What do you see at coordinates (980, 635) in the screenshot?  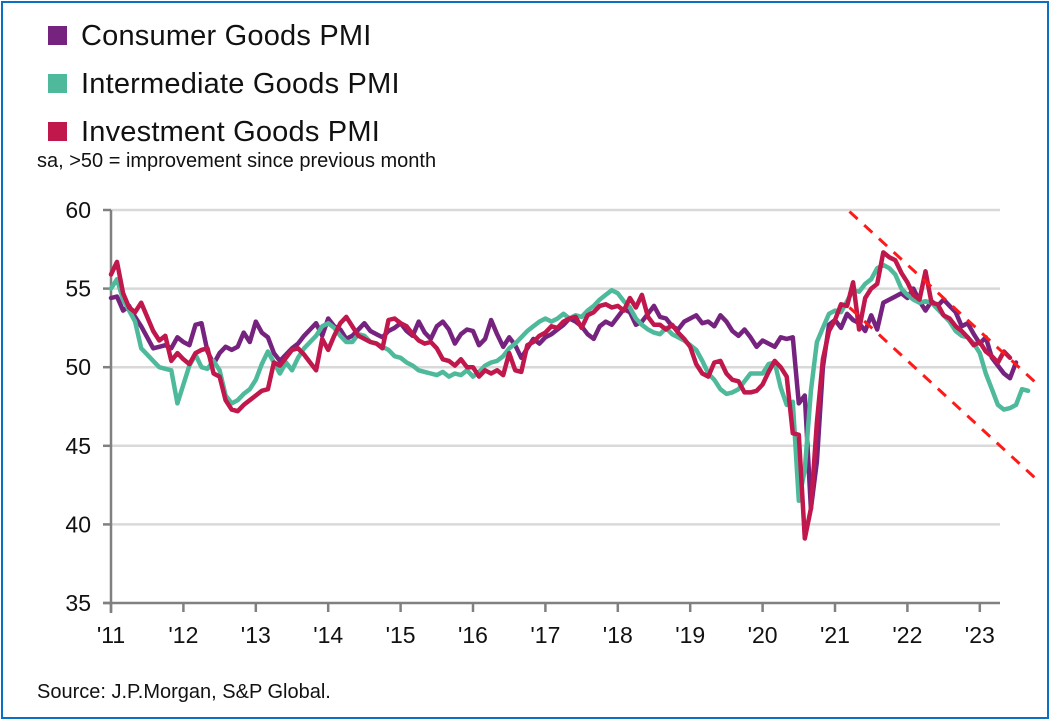 I see `x-tick-label: '23` at bounding box center [980, 635].